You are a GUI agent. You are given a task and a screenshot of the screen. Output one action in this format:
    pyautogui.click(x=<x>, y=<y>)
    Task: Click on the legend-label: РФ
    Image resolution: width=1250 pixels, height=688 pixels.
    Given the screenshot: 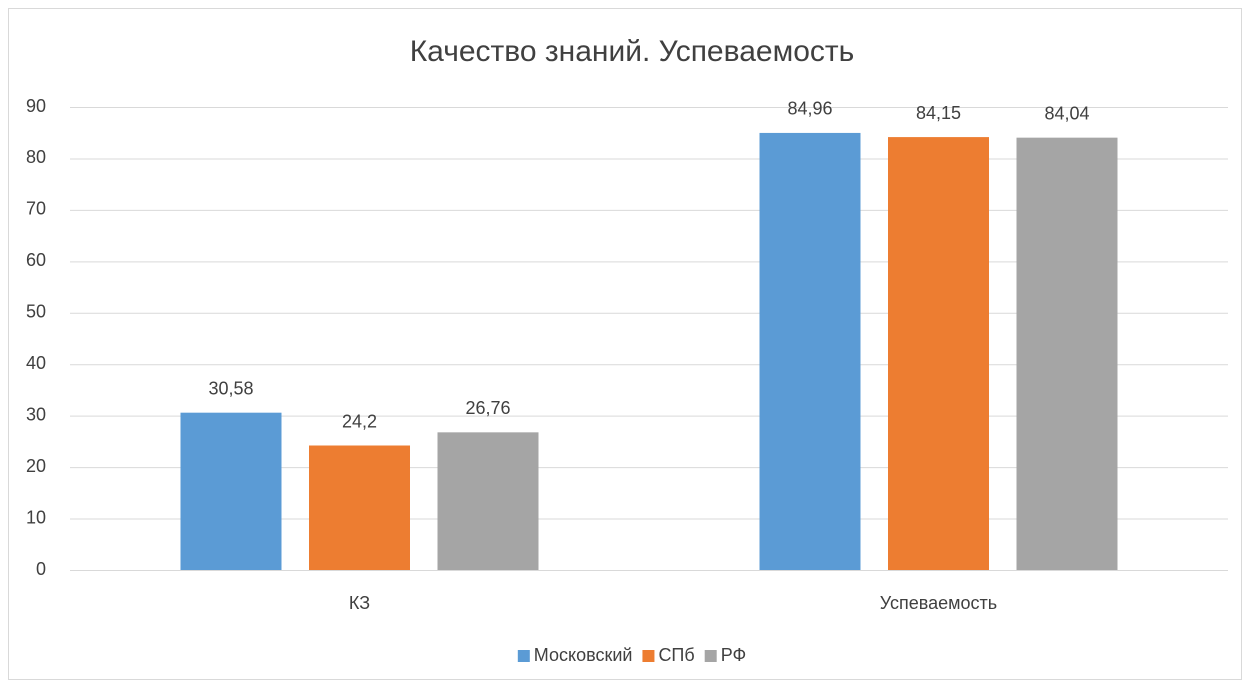 What is the action you would take?
    pyautogui.click(x=734, y=655)
    